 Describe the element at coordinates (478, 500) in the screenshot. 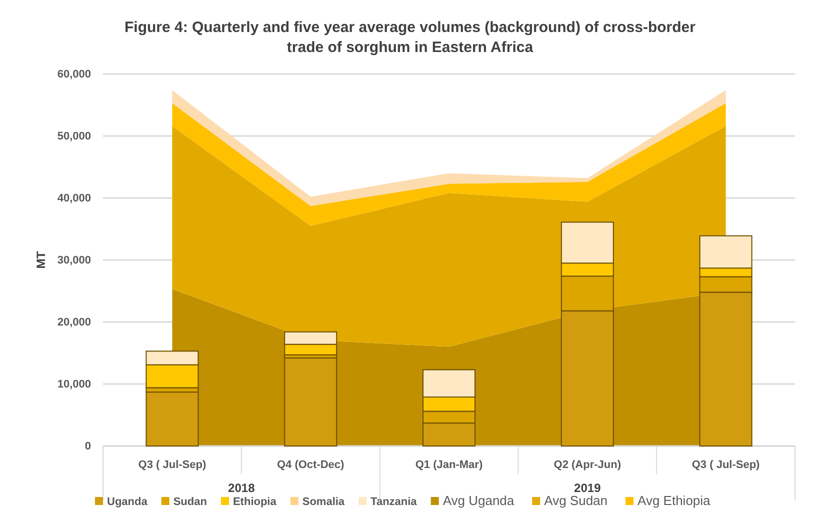

I see `legend-label: Avg Uganda` at that location.